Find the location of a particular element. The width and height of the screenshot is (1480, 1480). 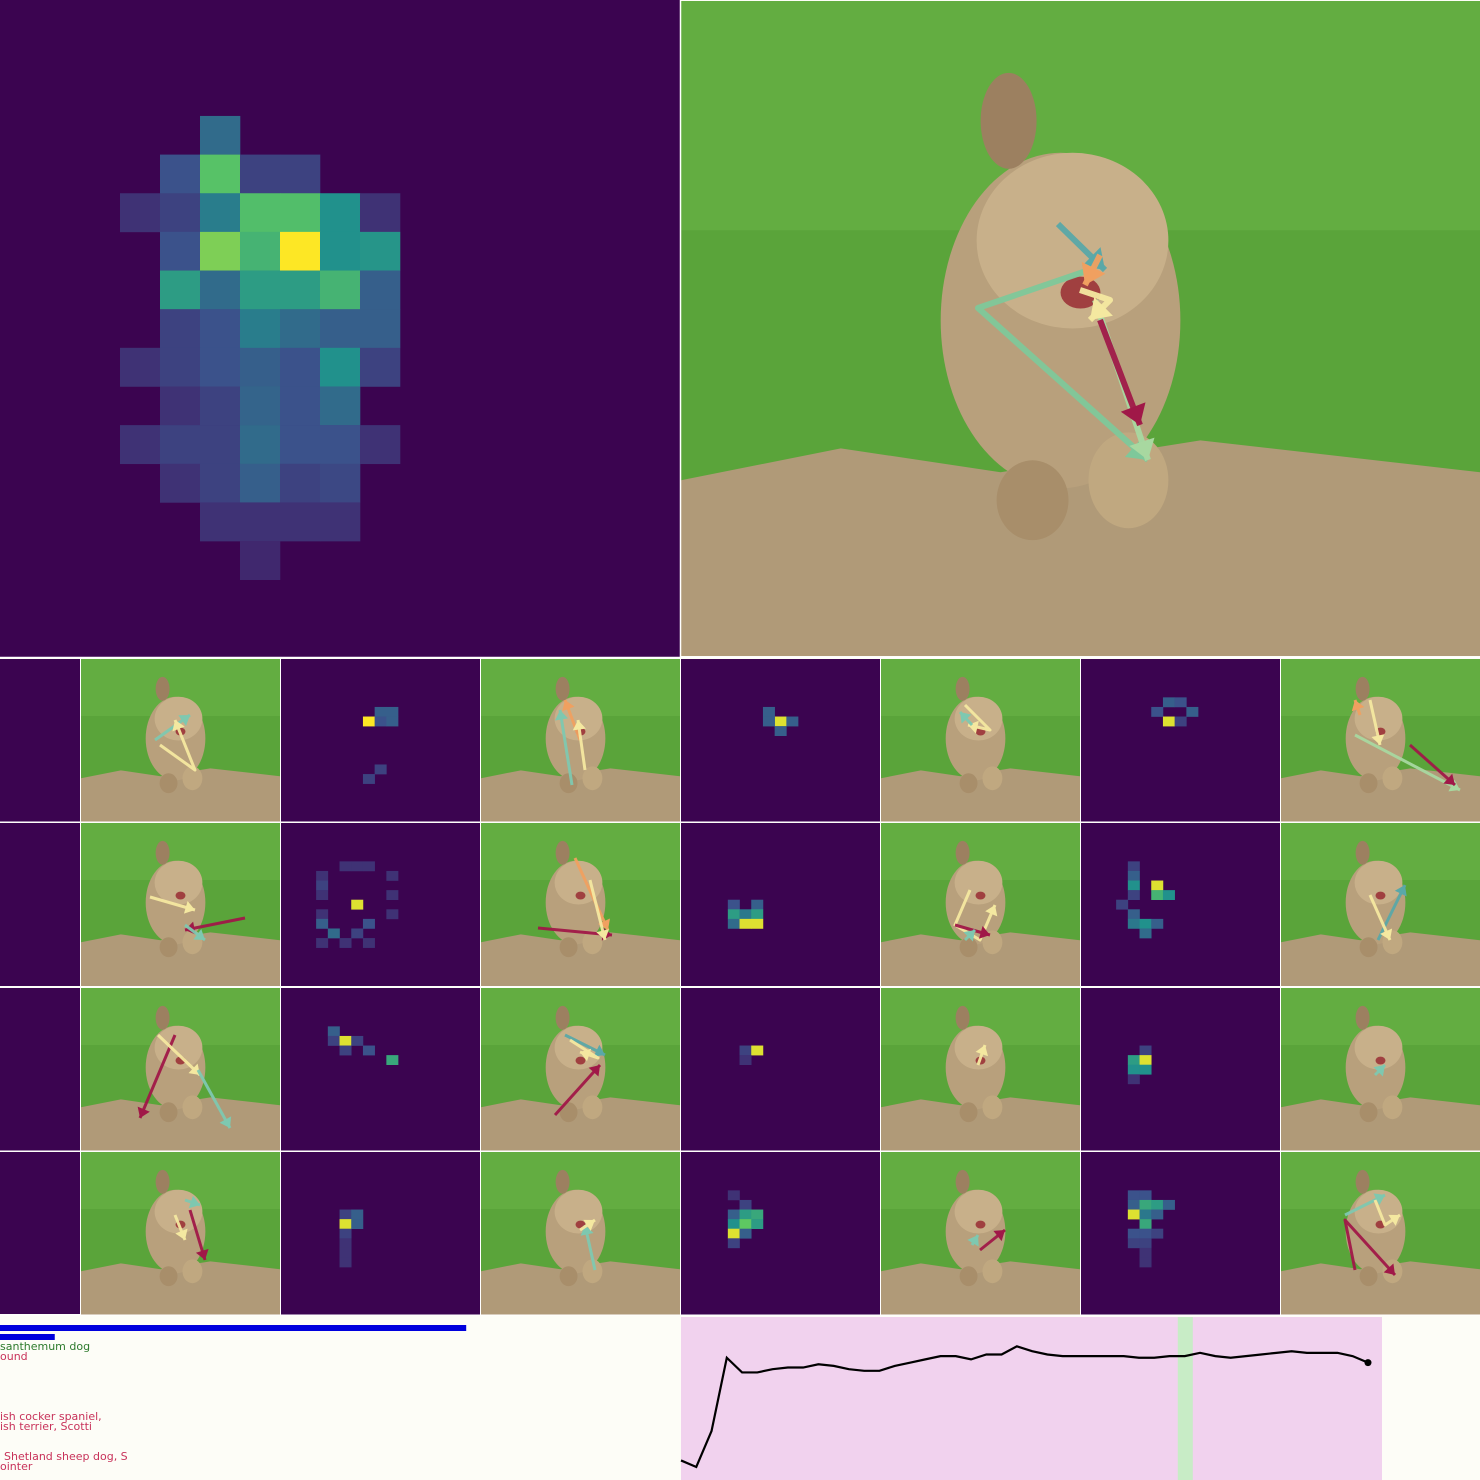

line-plot is located at coordinates (1031, 1398).